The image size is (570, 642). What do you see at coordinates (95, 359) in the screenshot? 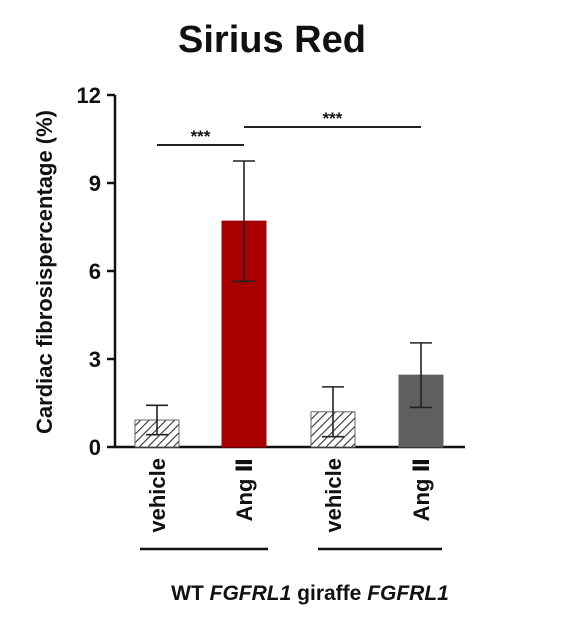
I see `y-tick-label: 3` at bounding box center [95, 359].